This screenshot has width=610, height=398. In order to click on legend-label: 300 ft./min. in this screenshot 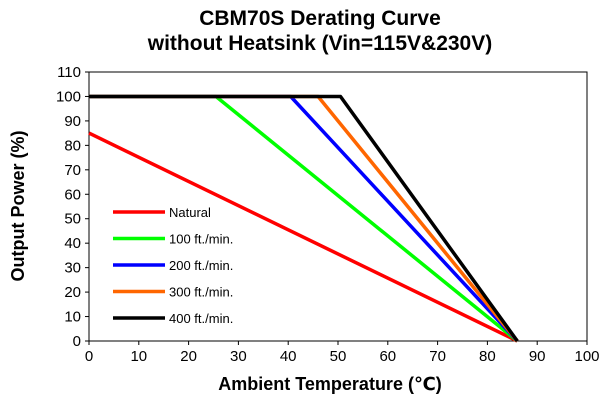, I will do `click(201, 292)`.